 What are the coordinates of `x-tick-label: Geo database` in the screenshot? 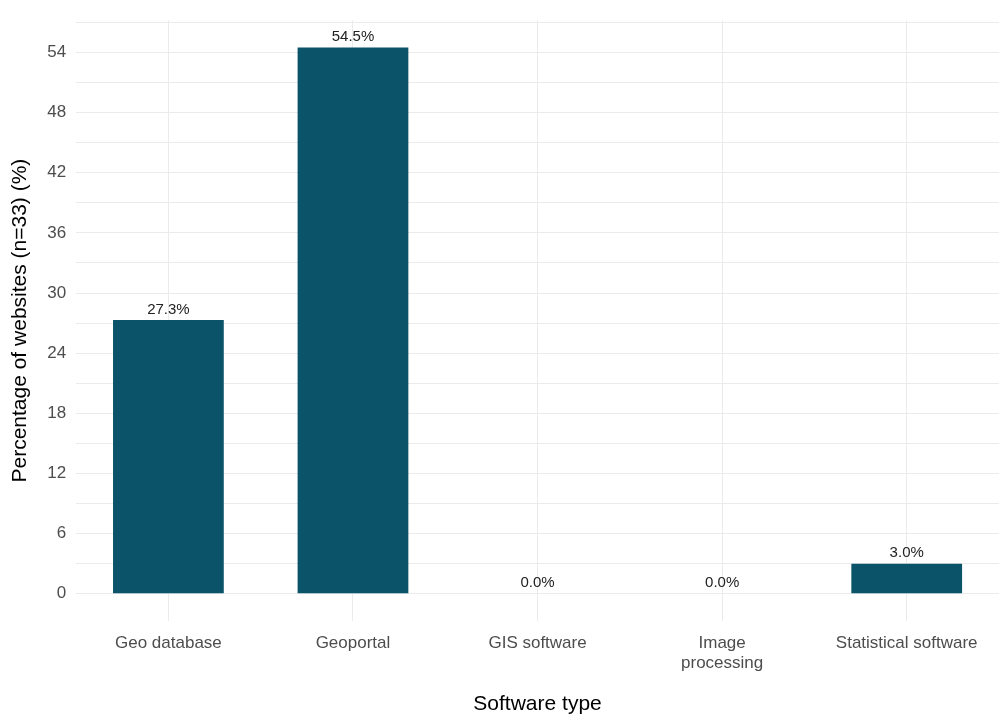 It's located at (168, 642).